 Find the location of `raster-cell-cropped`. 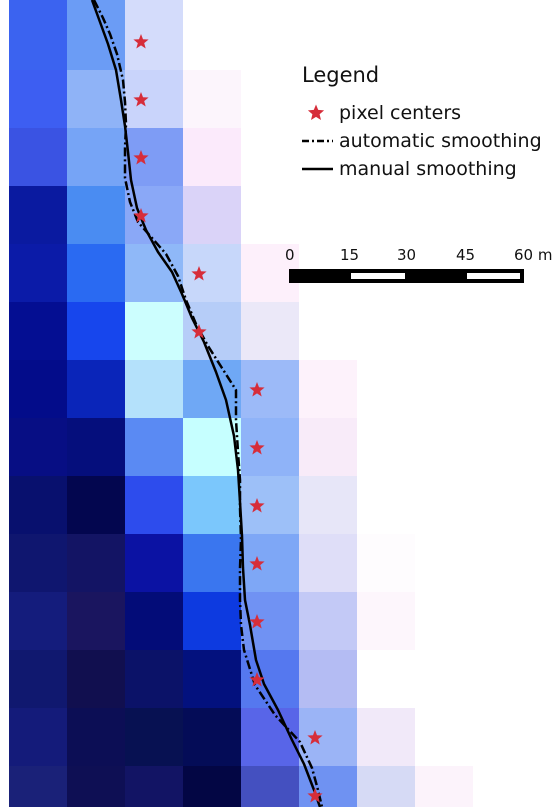

raster-cell-cropped is located at coordinates (38, 6).